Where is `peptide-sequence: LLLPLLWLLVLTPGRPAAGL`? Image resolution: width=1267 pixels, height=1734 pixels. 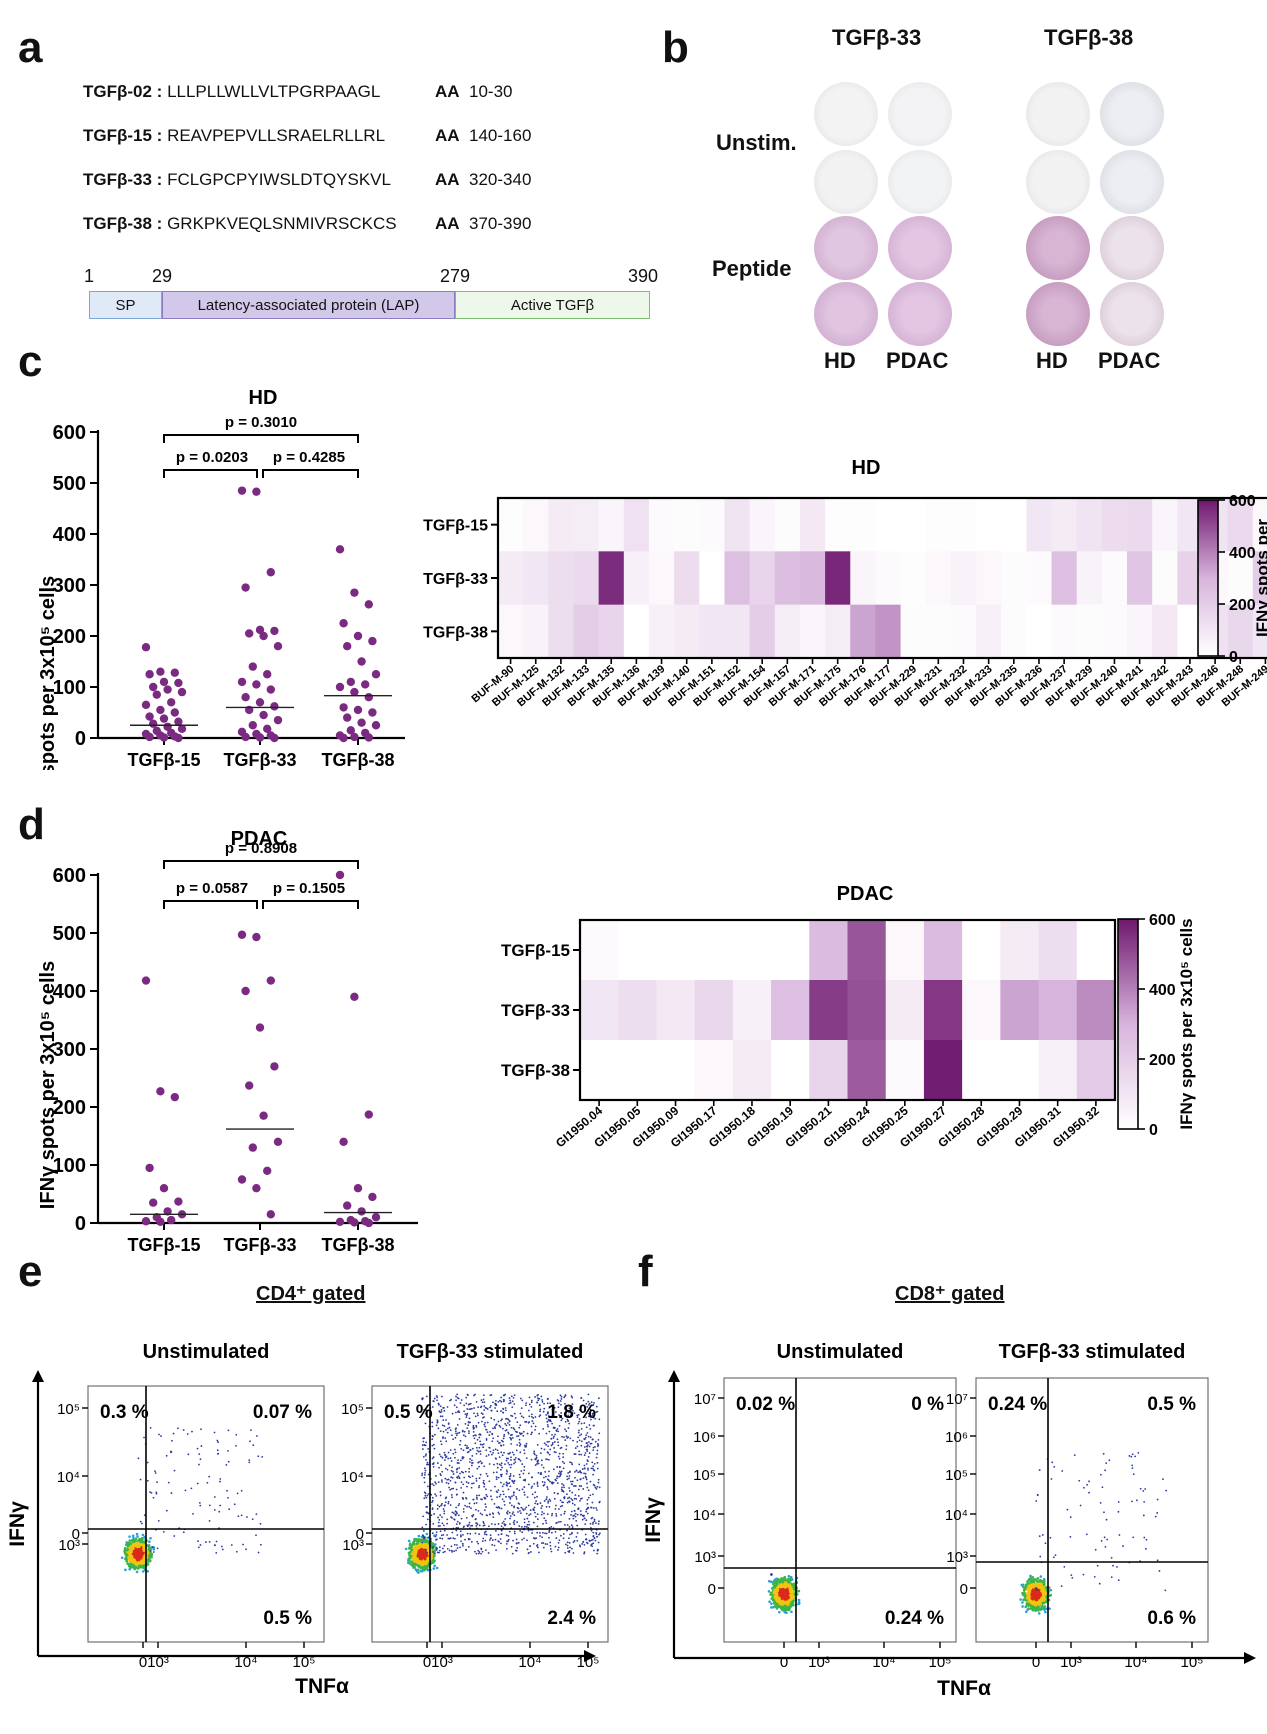 peptide-sequence: LLLPLLWLLVLTPGRPAAGL is located at coordinates (274, 91).